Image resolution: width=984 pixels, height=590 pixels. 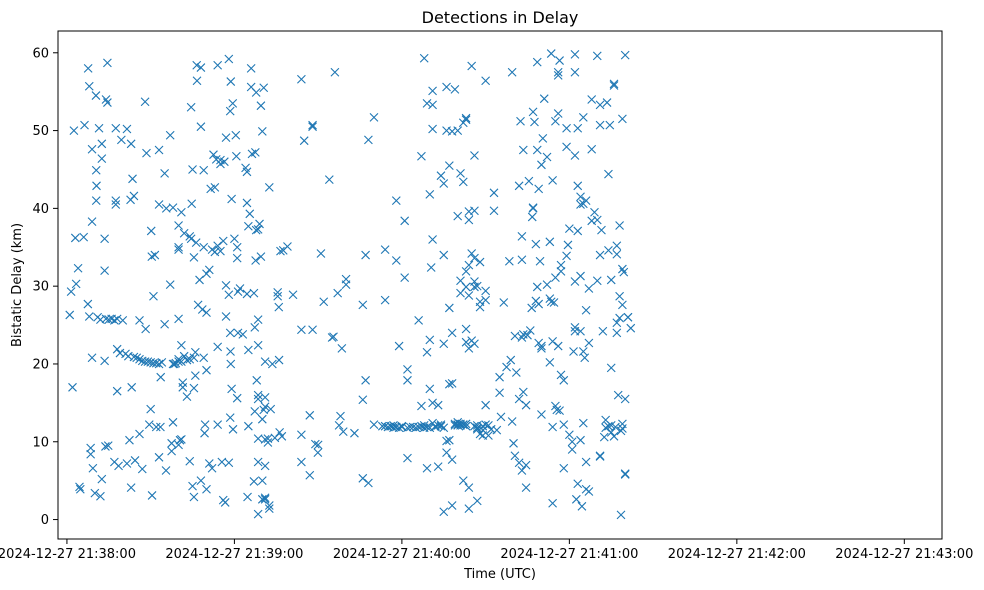 What do you see at coordinates (40, 53) in the screenshot?
I see `y-tick-label-6: 60` at bounding box center [40, 53].